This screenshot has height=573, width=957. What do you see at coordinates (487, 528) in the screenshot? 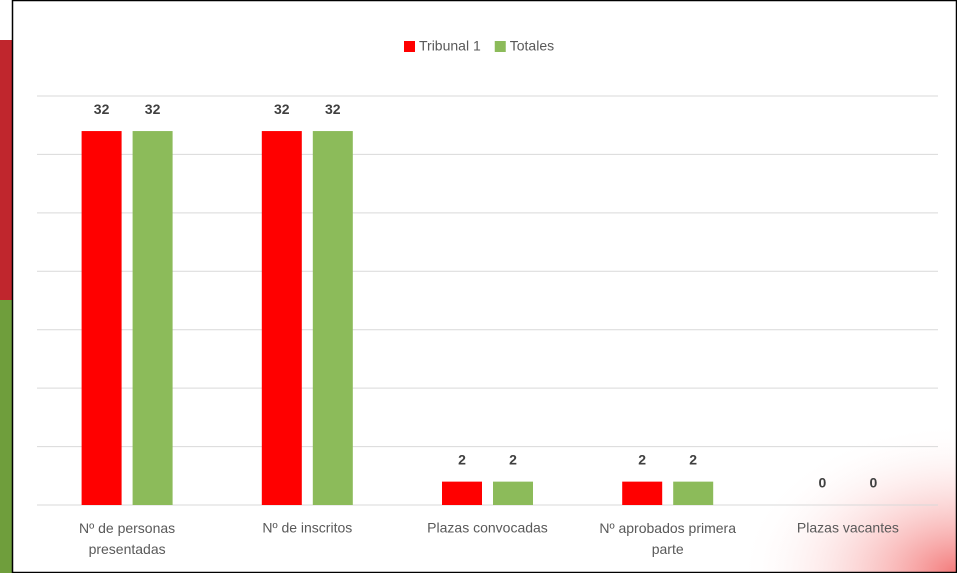
I see `x-tick-label: Plazas convocadas` at bounding box center [487, 528].